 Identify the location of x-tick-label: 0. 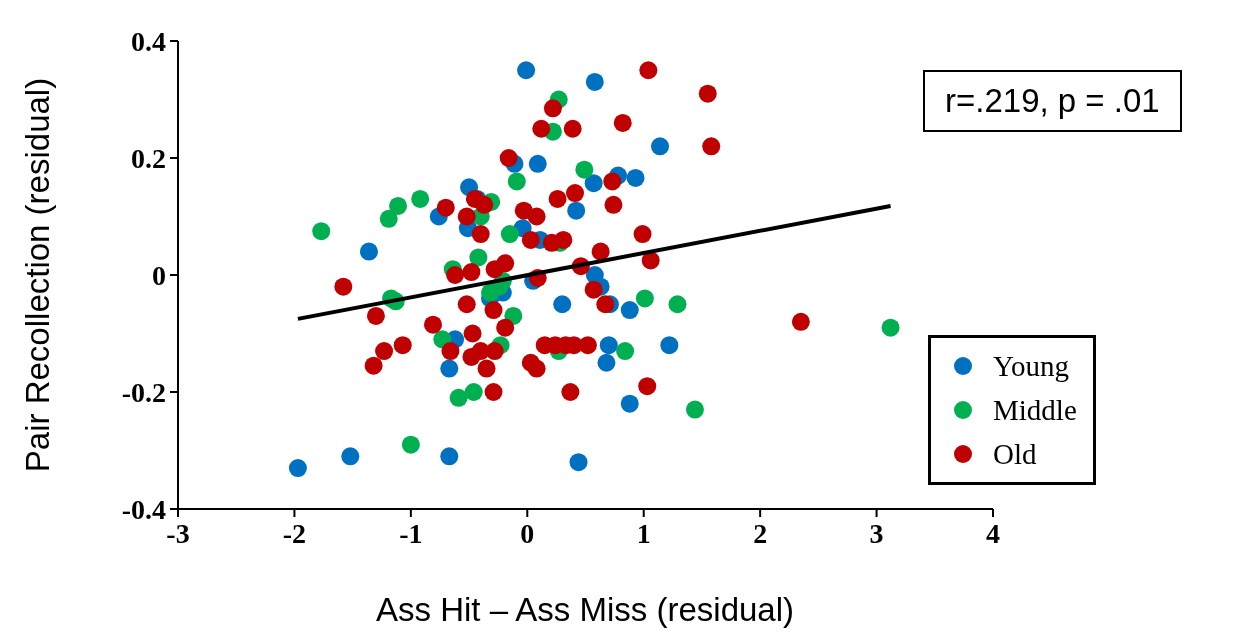
(527, 533).